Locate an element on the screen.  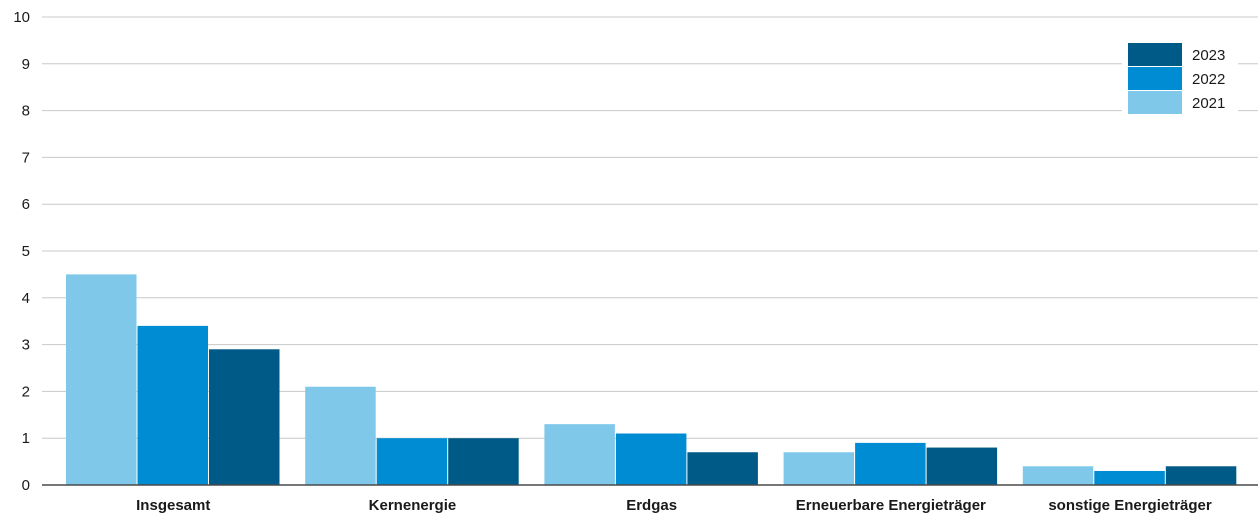
x-category-label: sonstige Energieträger is located at coordinates (1130, 505).